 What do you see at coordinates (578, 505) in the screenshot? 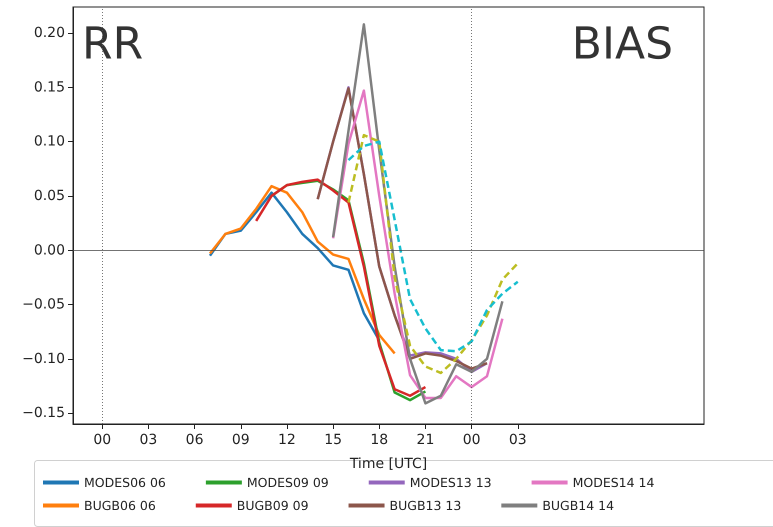
I see `legend-label: BUGB14 14` at bounding box center [578, 505].